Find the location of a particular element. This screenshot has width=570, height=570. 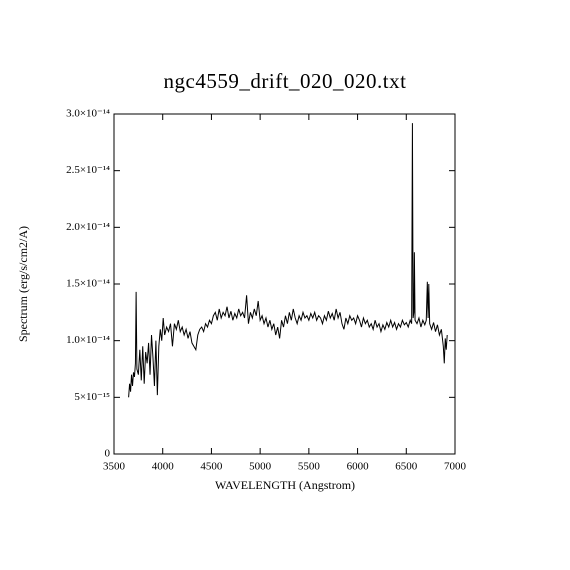

x-tick-label: 7000 is located at coordinates (455, 467).